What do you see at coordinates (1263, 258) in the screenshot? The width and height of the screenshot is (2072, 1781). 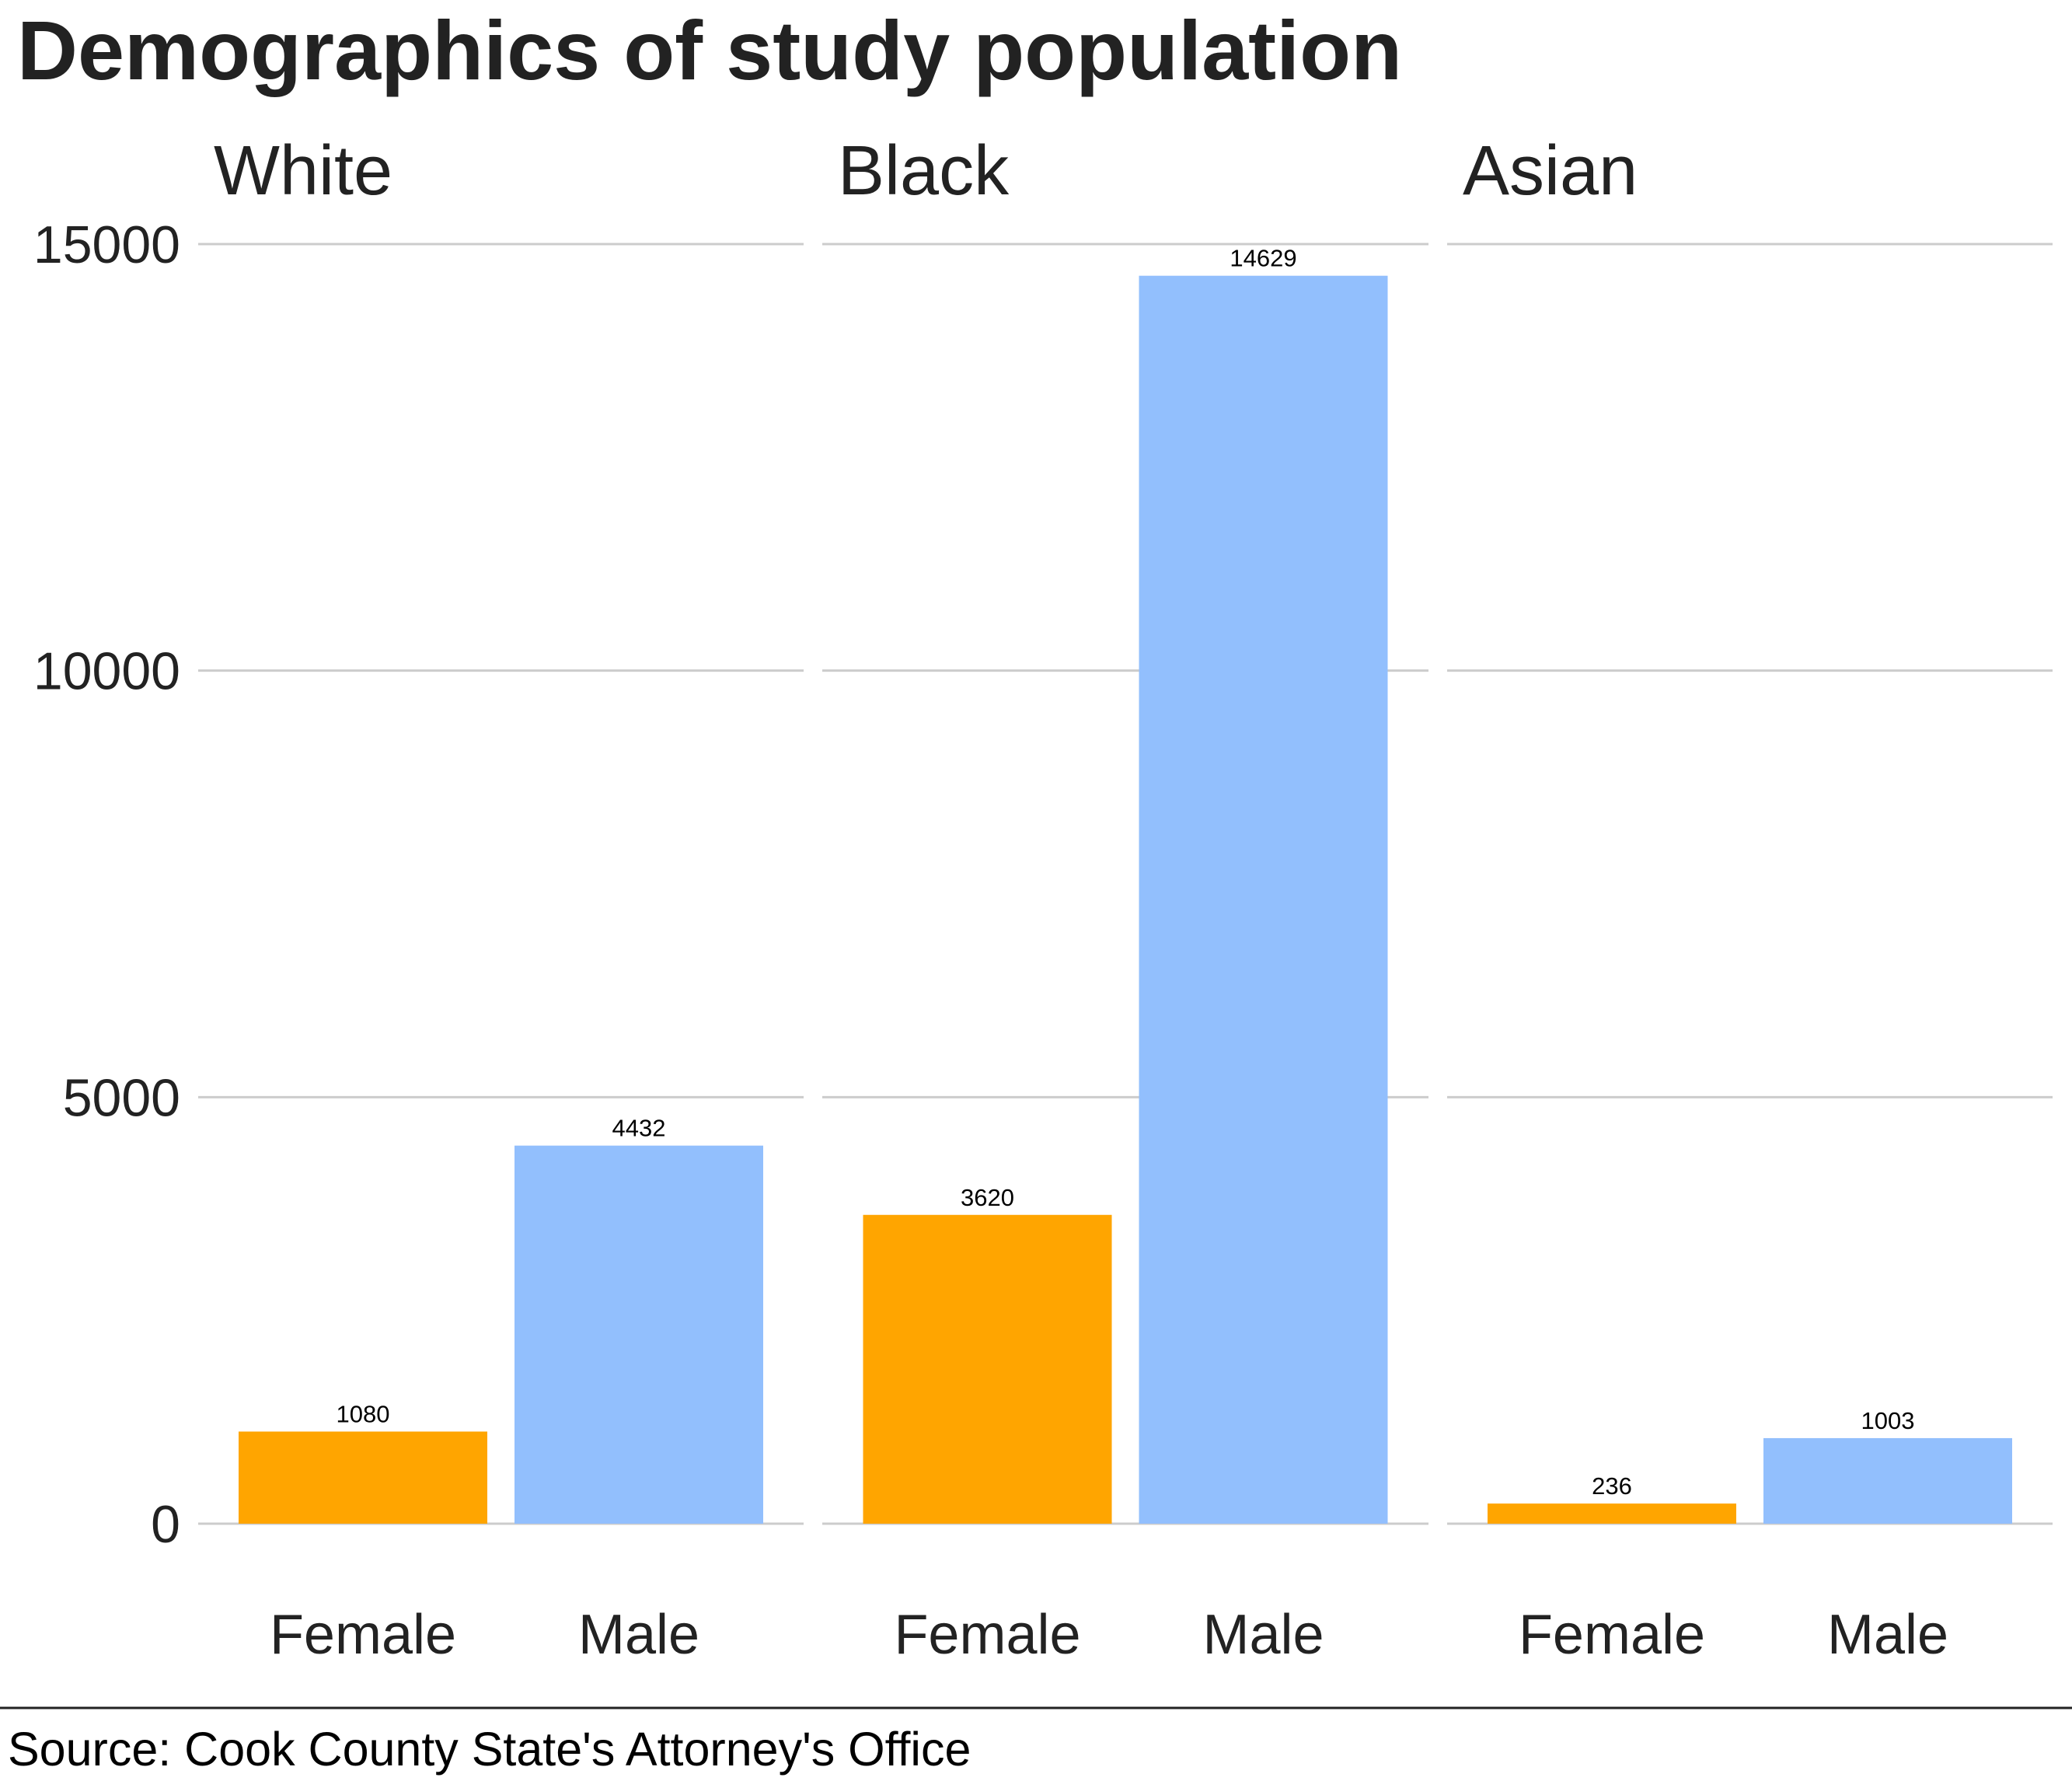 I see `value-label: 14629` at bounding box center [1263, 258].